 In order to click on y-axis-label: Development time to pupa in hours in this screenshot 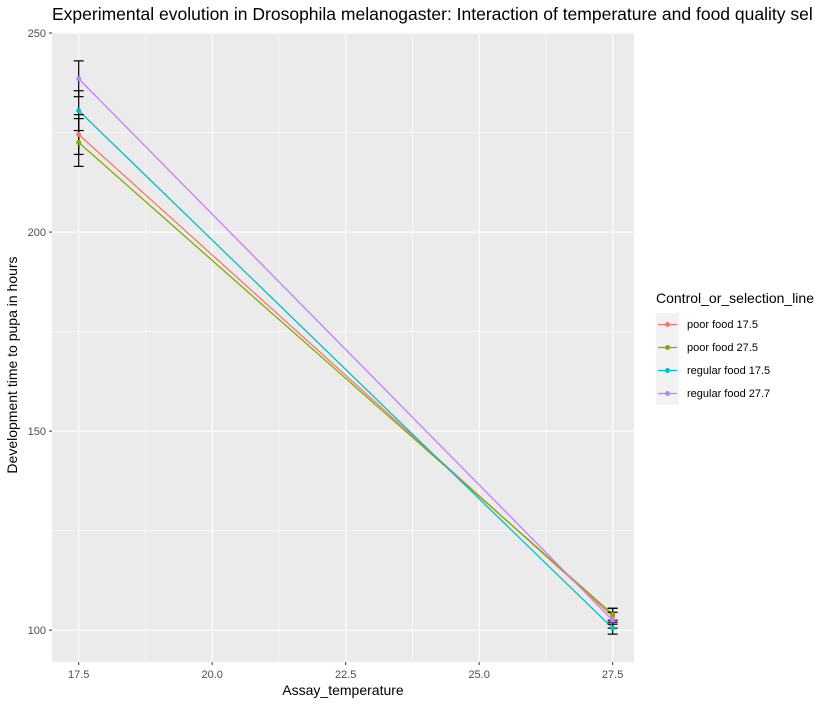, I will do `click(12, 364)`.